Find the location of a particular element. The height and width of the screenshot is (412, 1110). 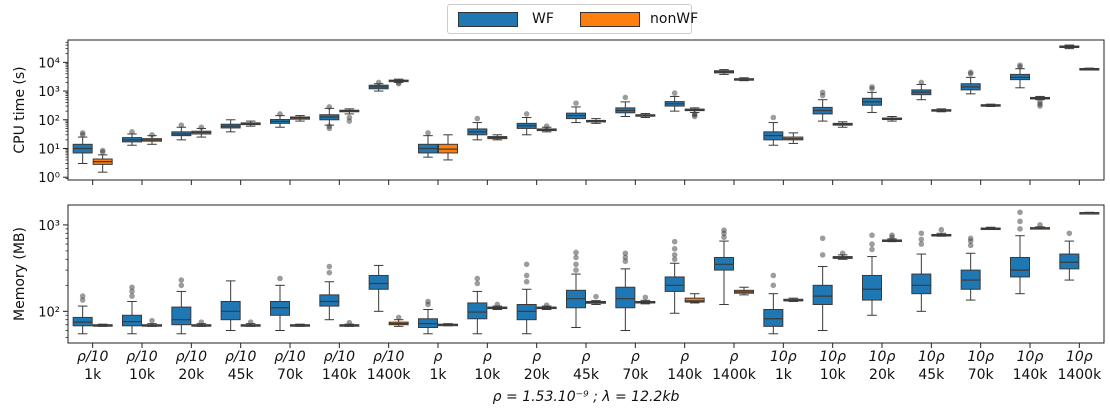

x-tick-label-line2: 45k is located at coordinates (586, 375).